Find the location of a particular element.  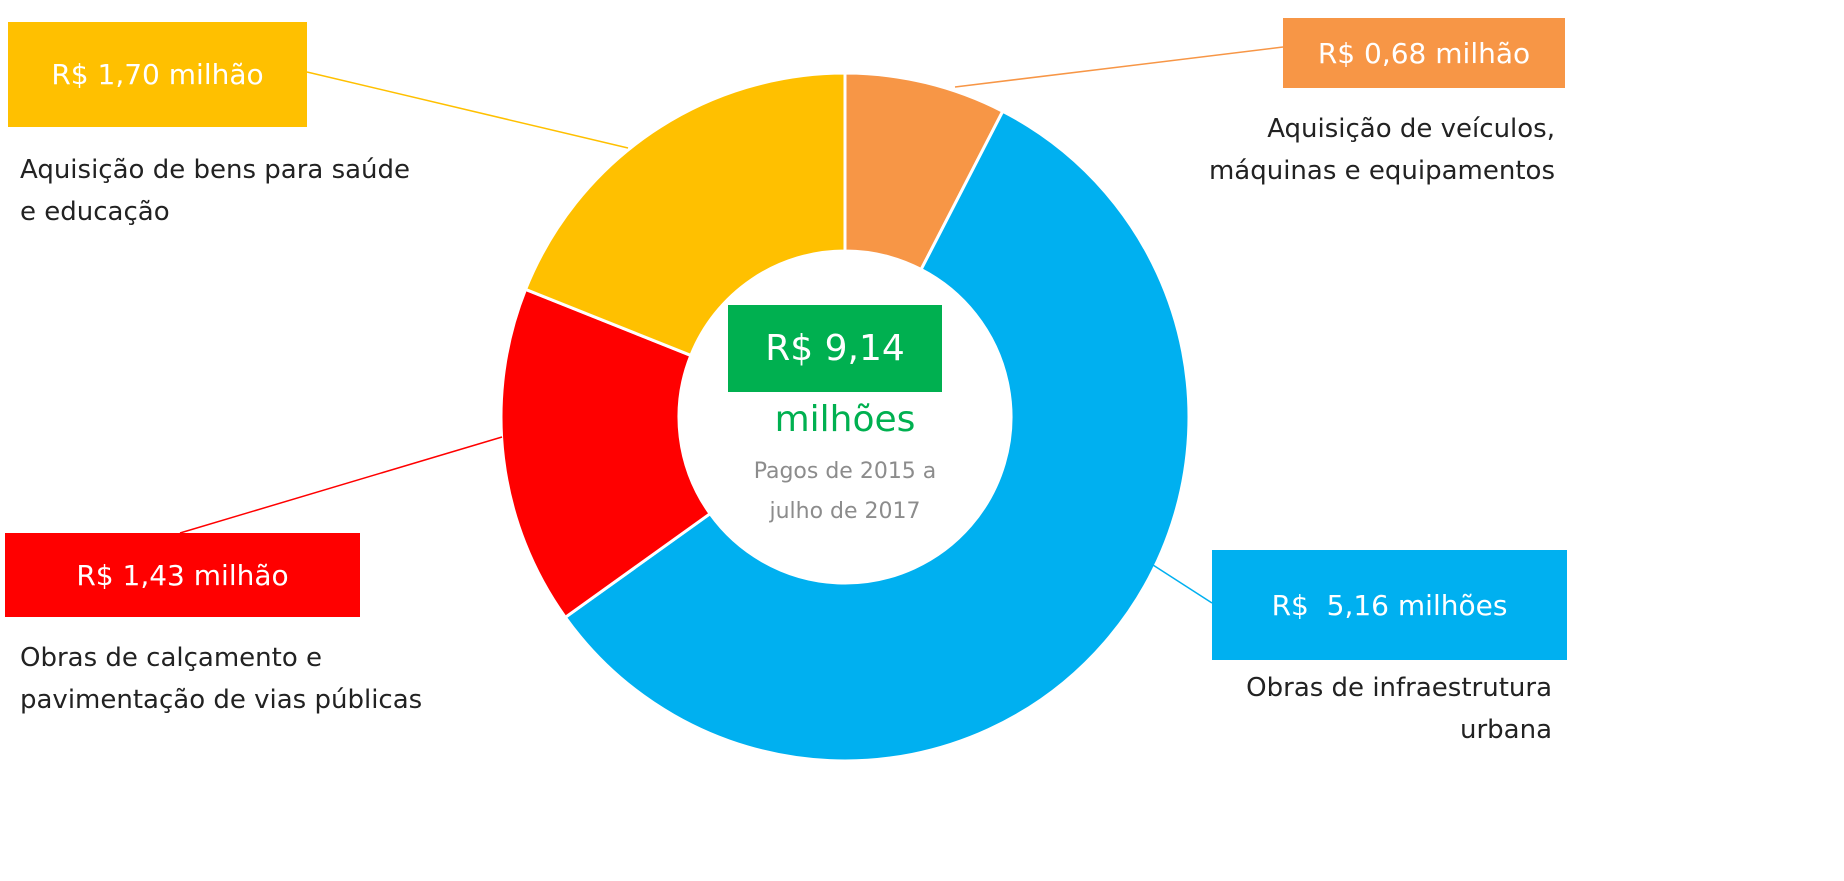

center-title: R$ 9,14 is located at coordinates (835, 348).